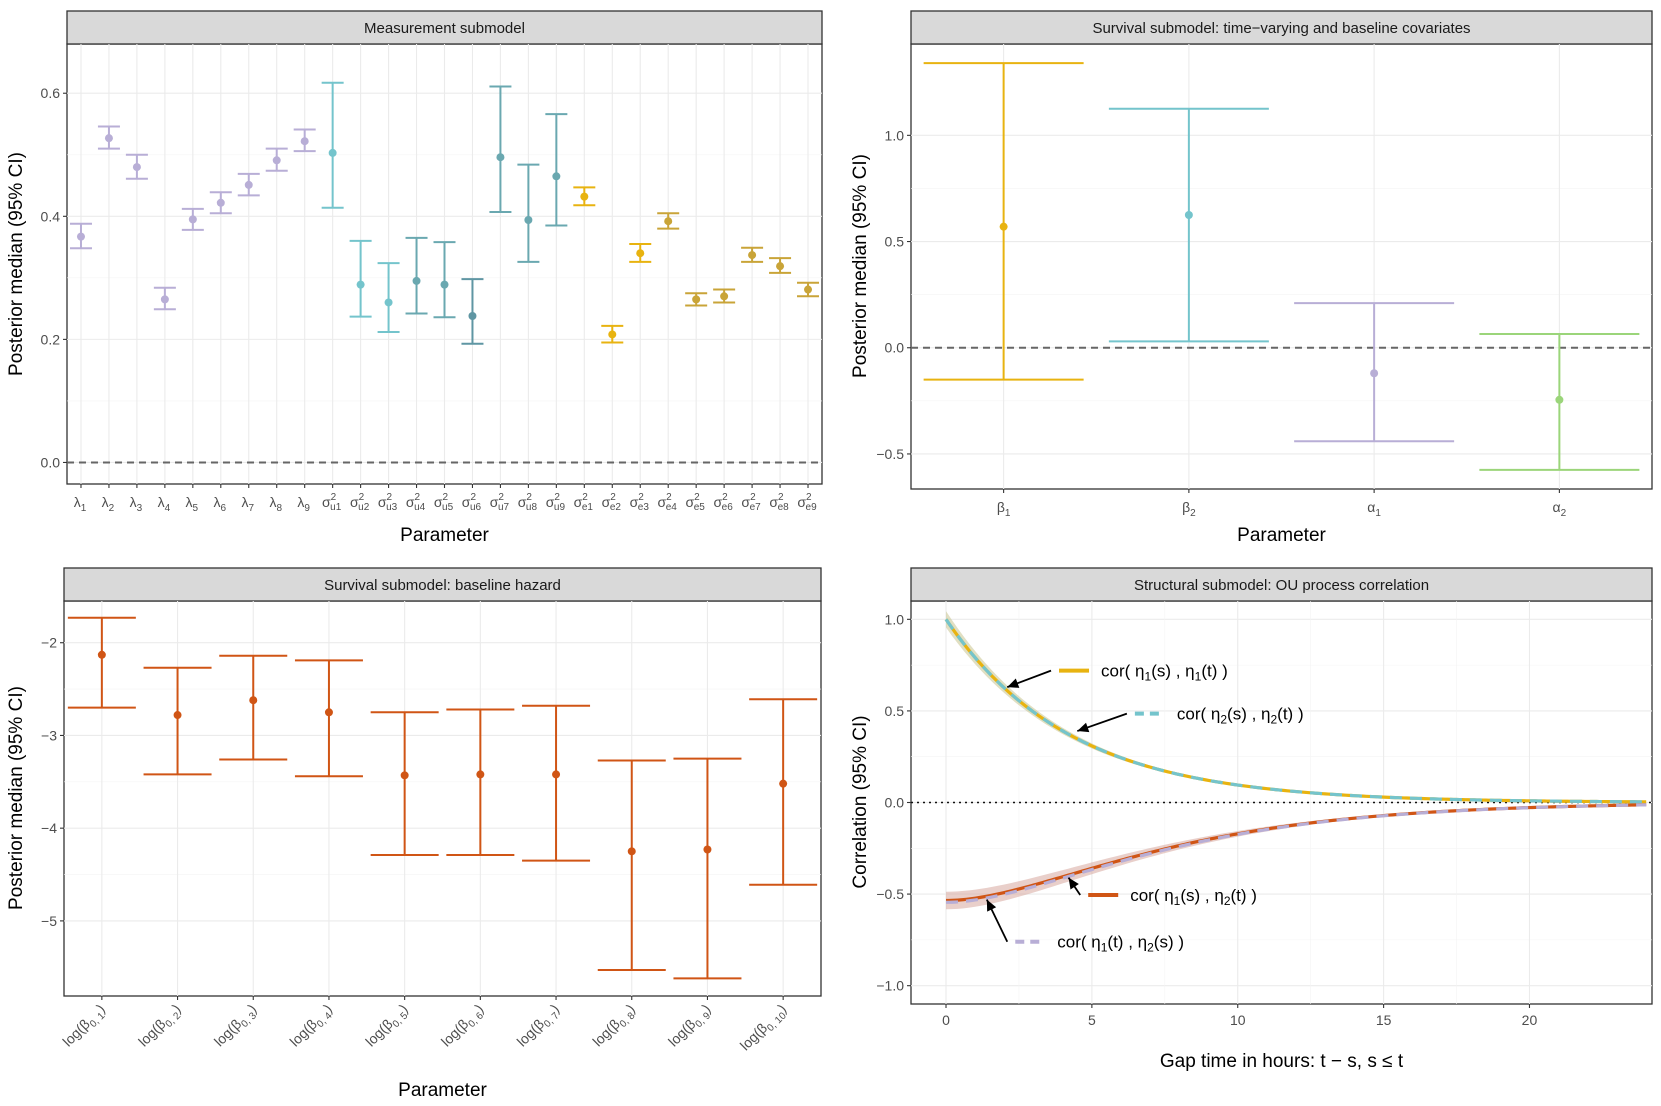 The image size is (1661, 1106). What do you see at coordinates (360, 502) in the screenshot?
I see `x-tick-label: σ2 u2` at bounding box center [360, 502].